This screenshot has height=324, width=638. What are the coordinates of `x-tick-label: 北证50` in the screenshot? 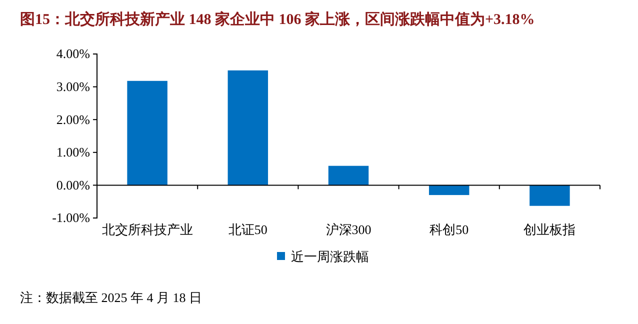 It's located at (248, 229).